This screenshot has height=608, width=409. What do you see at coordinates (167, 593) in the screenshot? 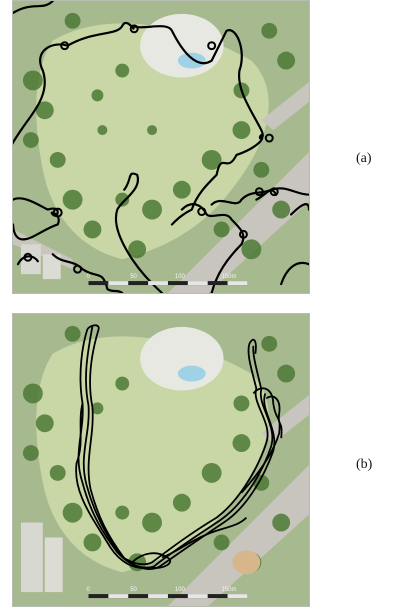
I see `scale-bar-b: 0 50 100 150m` at bounding box center [167, 593].